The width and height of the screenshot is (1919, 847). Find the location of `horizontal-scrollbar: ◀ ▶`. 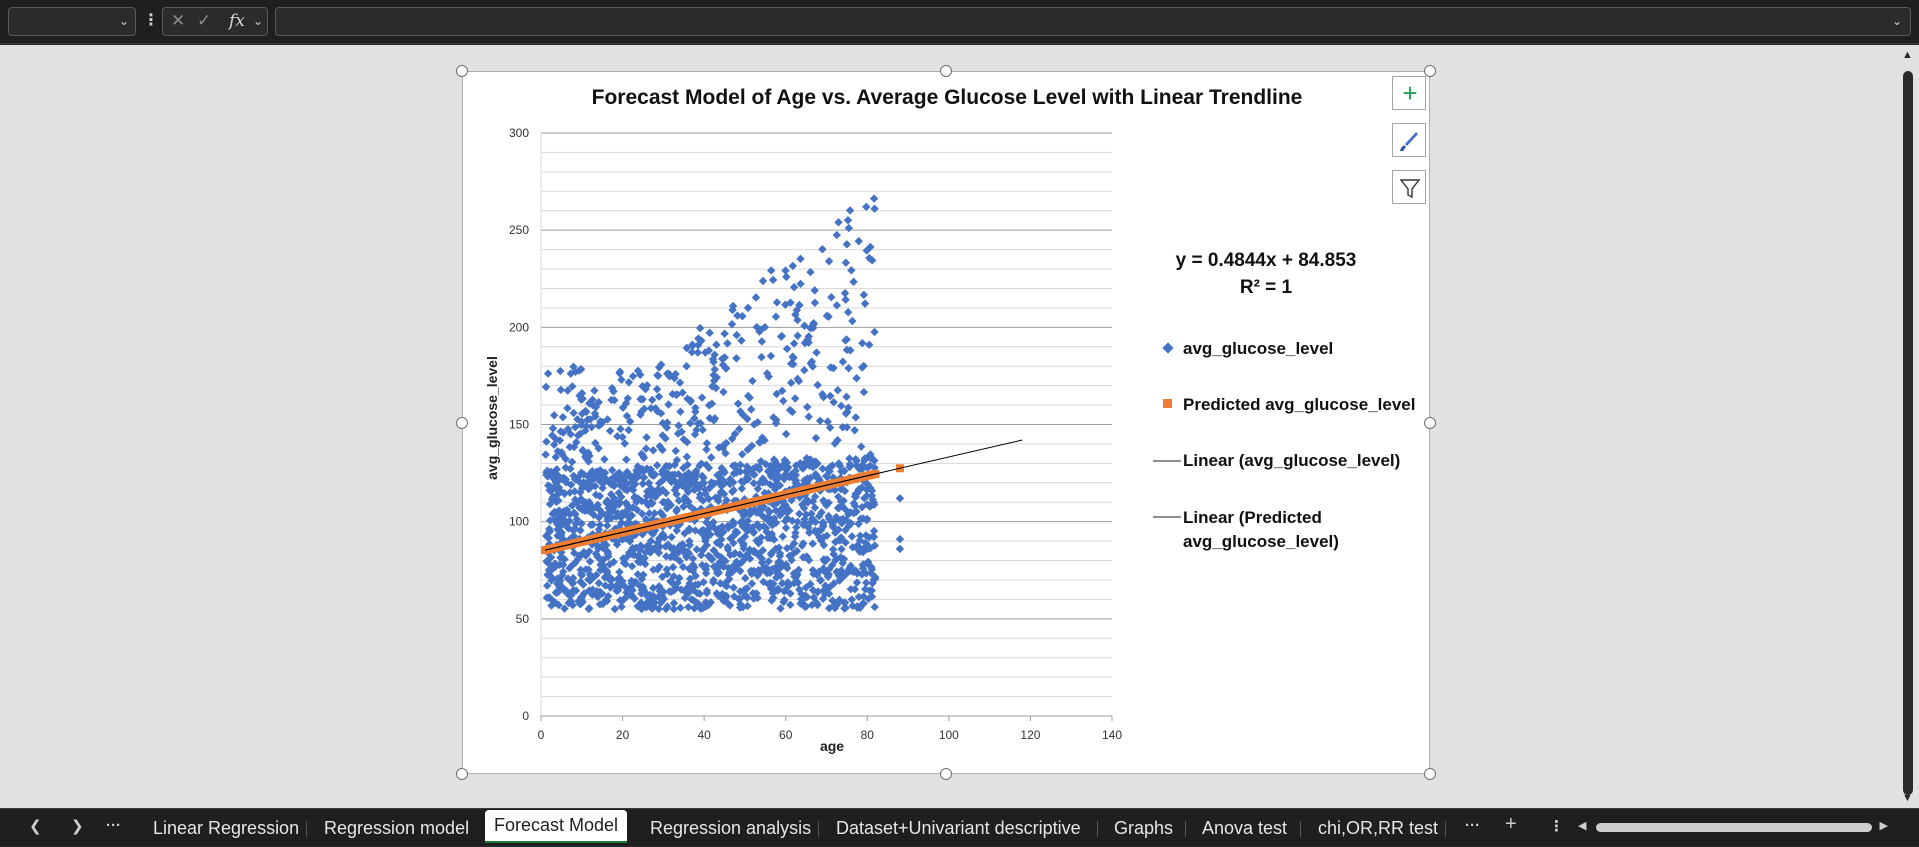

horizontal-scrollbar: ◀ ▶ is located at coordinates (1738, 827).